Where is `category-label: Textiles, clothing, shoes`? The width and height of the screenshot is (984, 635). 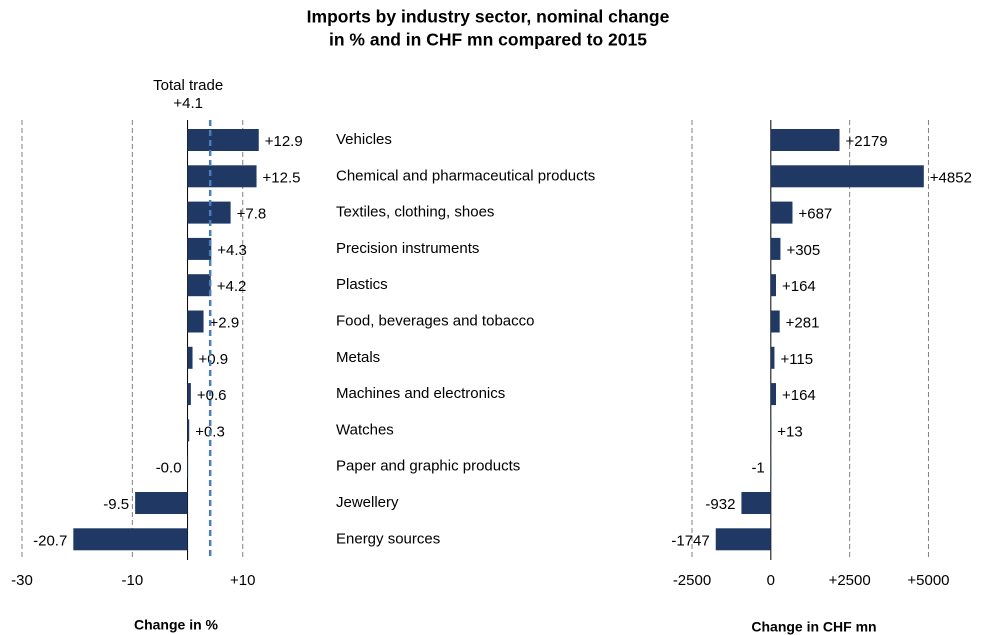
category-label: Textiles, clothing, shoes is located at coordinates (415, 212).